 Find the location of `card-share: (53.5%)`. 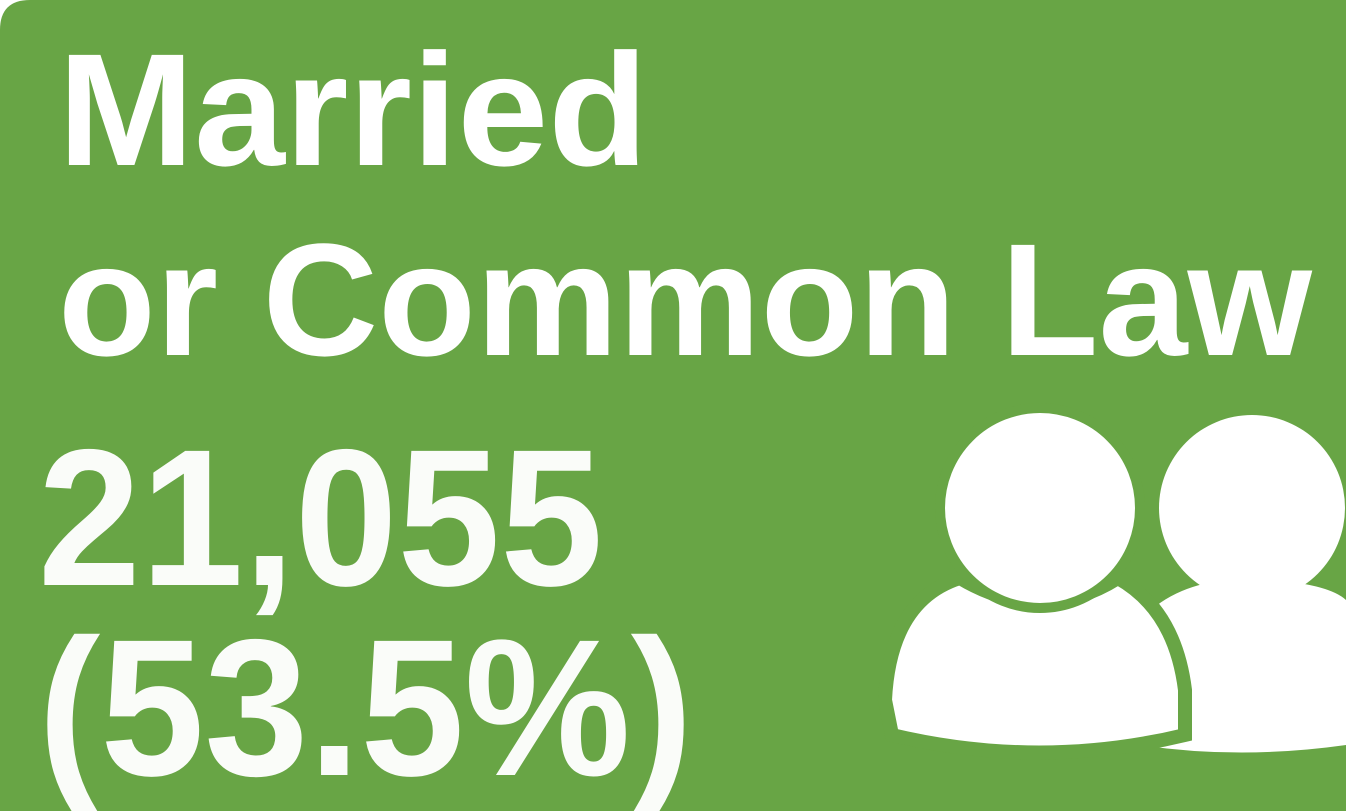

card-share: (53.5%) is located at coordinates (365, 705).